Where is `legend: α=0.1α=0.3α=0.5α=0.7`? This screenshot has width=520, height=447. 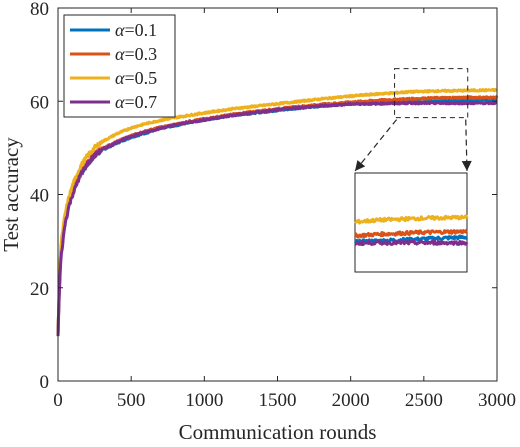 legend: α=0.1α=0.3α=0.5α=0.7 is located at coordinates (119, 66).